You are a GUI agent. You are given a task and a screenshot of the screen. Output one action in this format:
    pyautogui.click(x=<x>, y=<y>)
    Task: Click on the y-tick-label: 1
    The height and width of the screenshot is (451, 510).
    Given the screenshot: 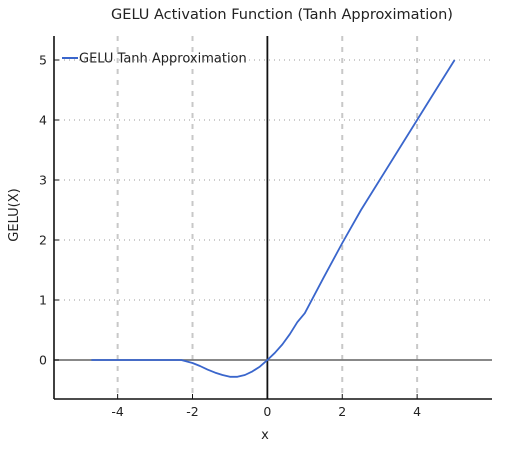 What is the action you would take?
    pyautogui.click(x=43, y=300)
    